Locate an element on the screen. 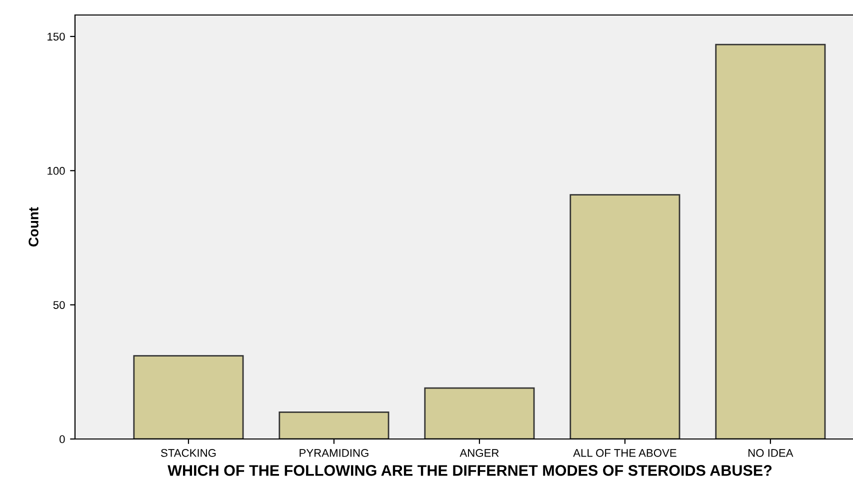 The image size is (853, 498). y-tick-label: 50 is located at coordinates (59, 305).